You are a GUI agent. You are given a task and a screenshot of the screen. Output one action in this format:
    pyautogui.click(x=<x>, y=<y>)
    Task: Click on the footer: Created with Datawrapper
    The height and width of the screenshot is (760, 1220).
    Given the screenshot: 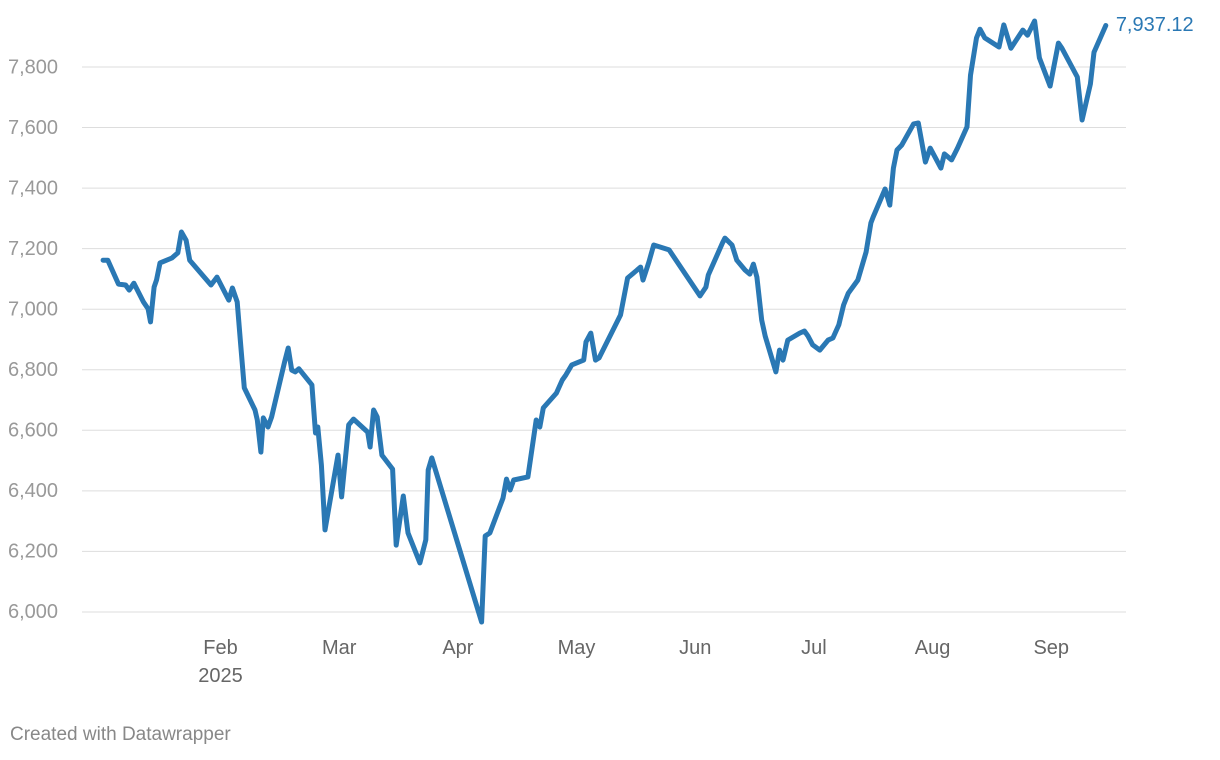 What is the action you would take?
    pyautogui.click(x=120, y=734)
    